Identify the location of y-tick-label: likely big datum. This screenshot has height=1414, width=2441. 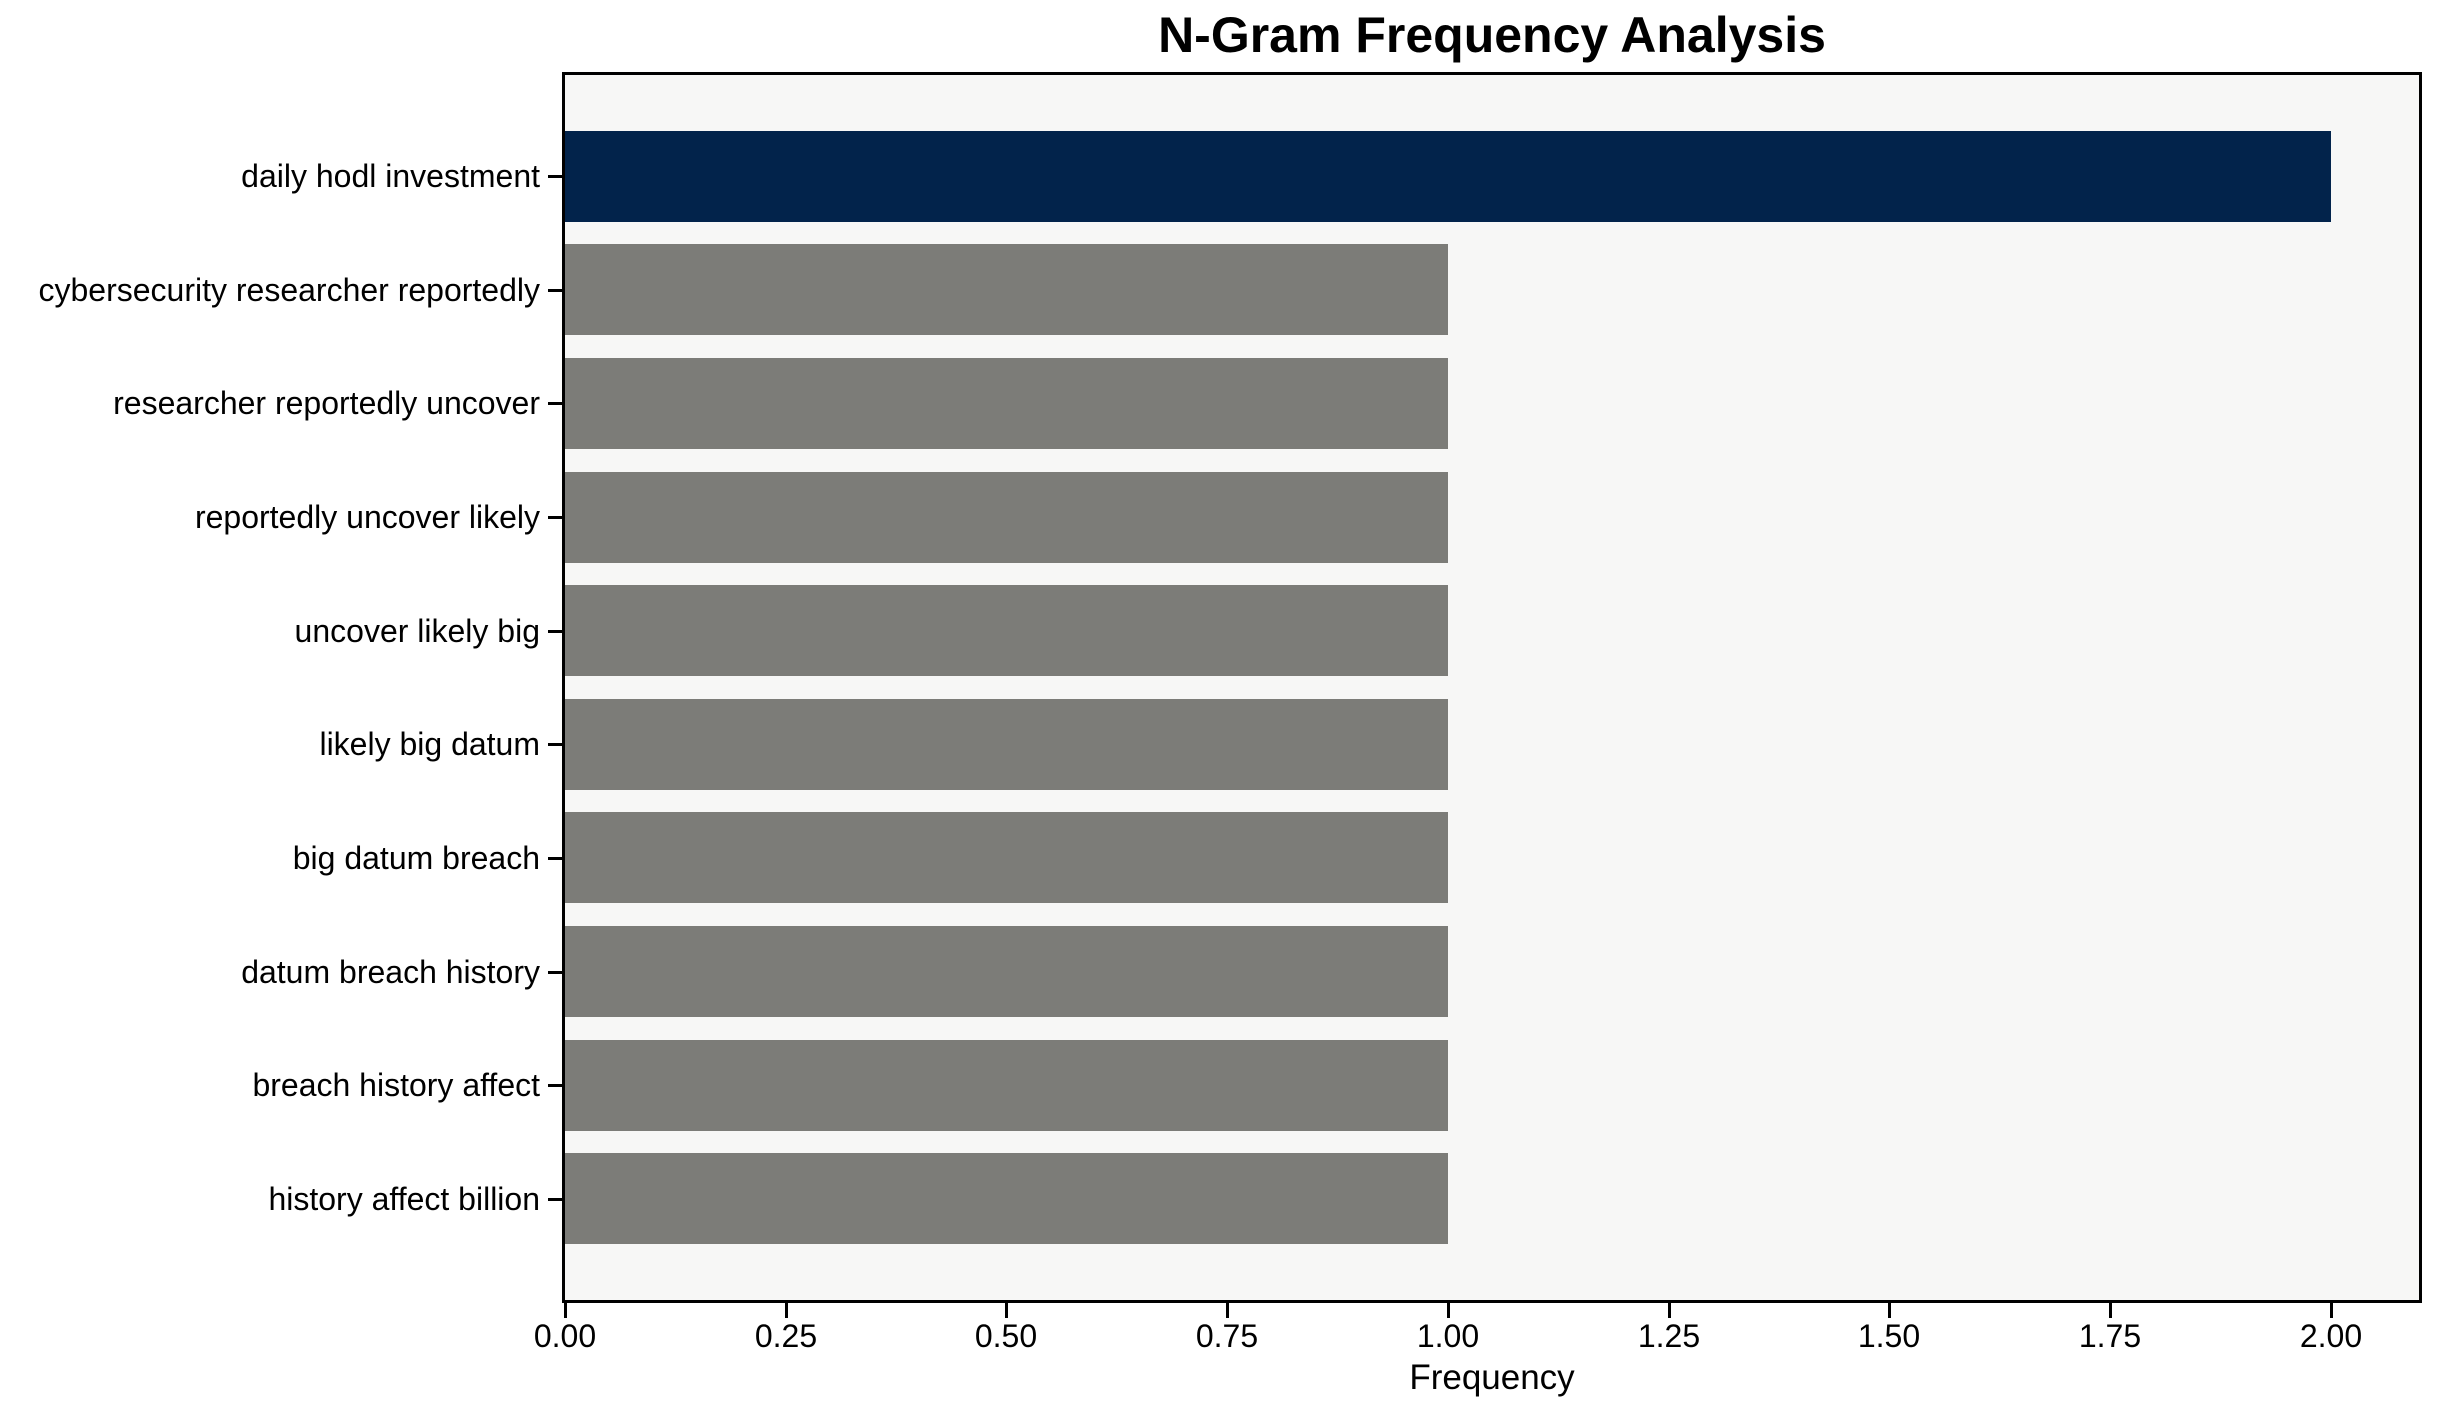
(429, 744).